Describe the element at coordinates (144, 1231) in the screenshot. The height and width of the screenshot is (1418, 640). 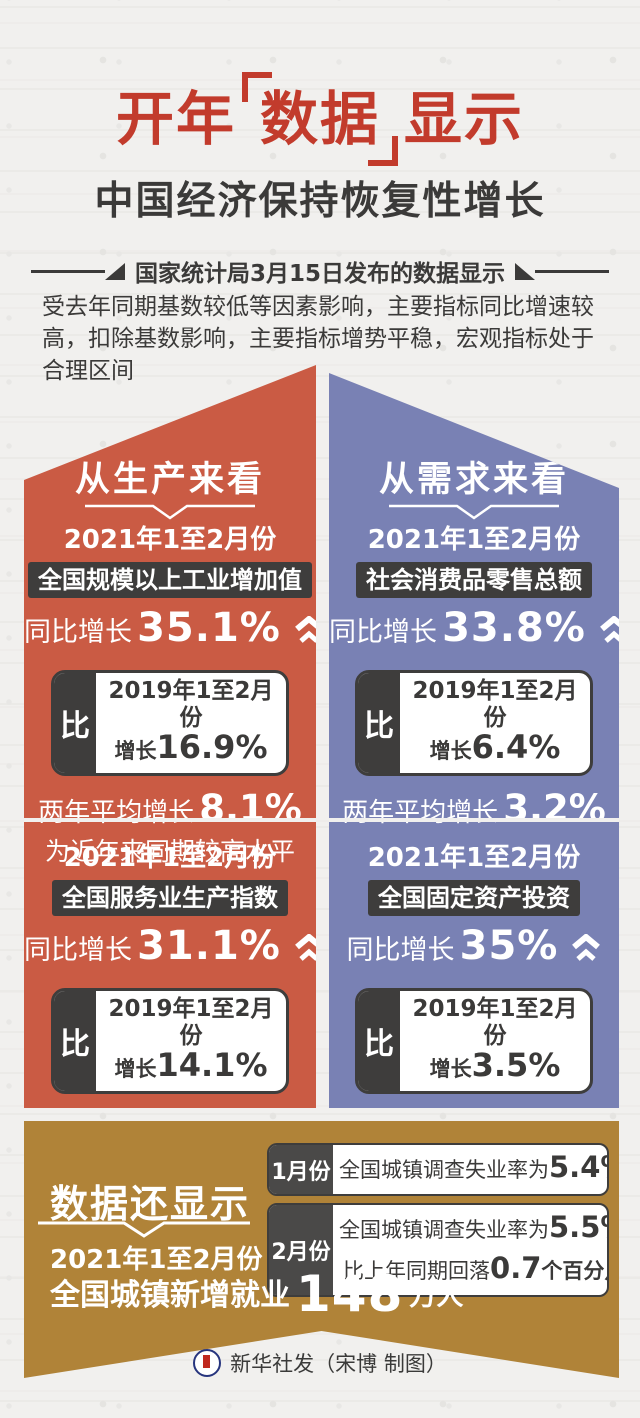
I see `headline-underline-notch-icon` at that location.